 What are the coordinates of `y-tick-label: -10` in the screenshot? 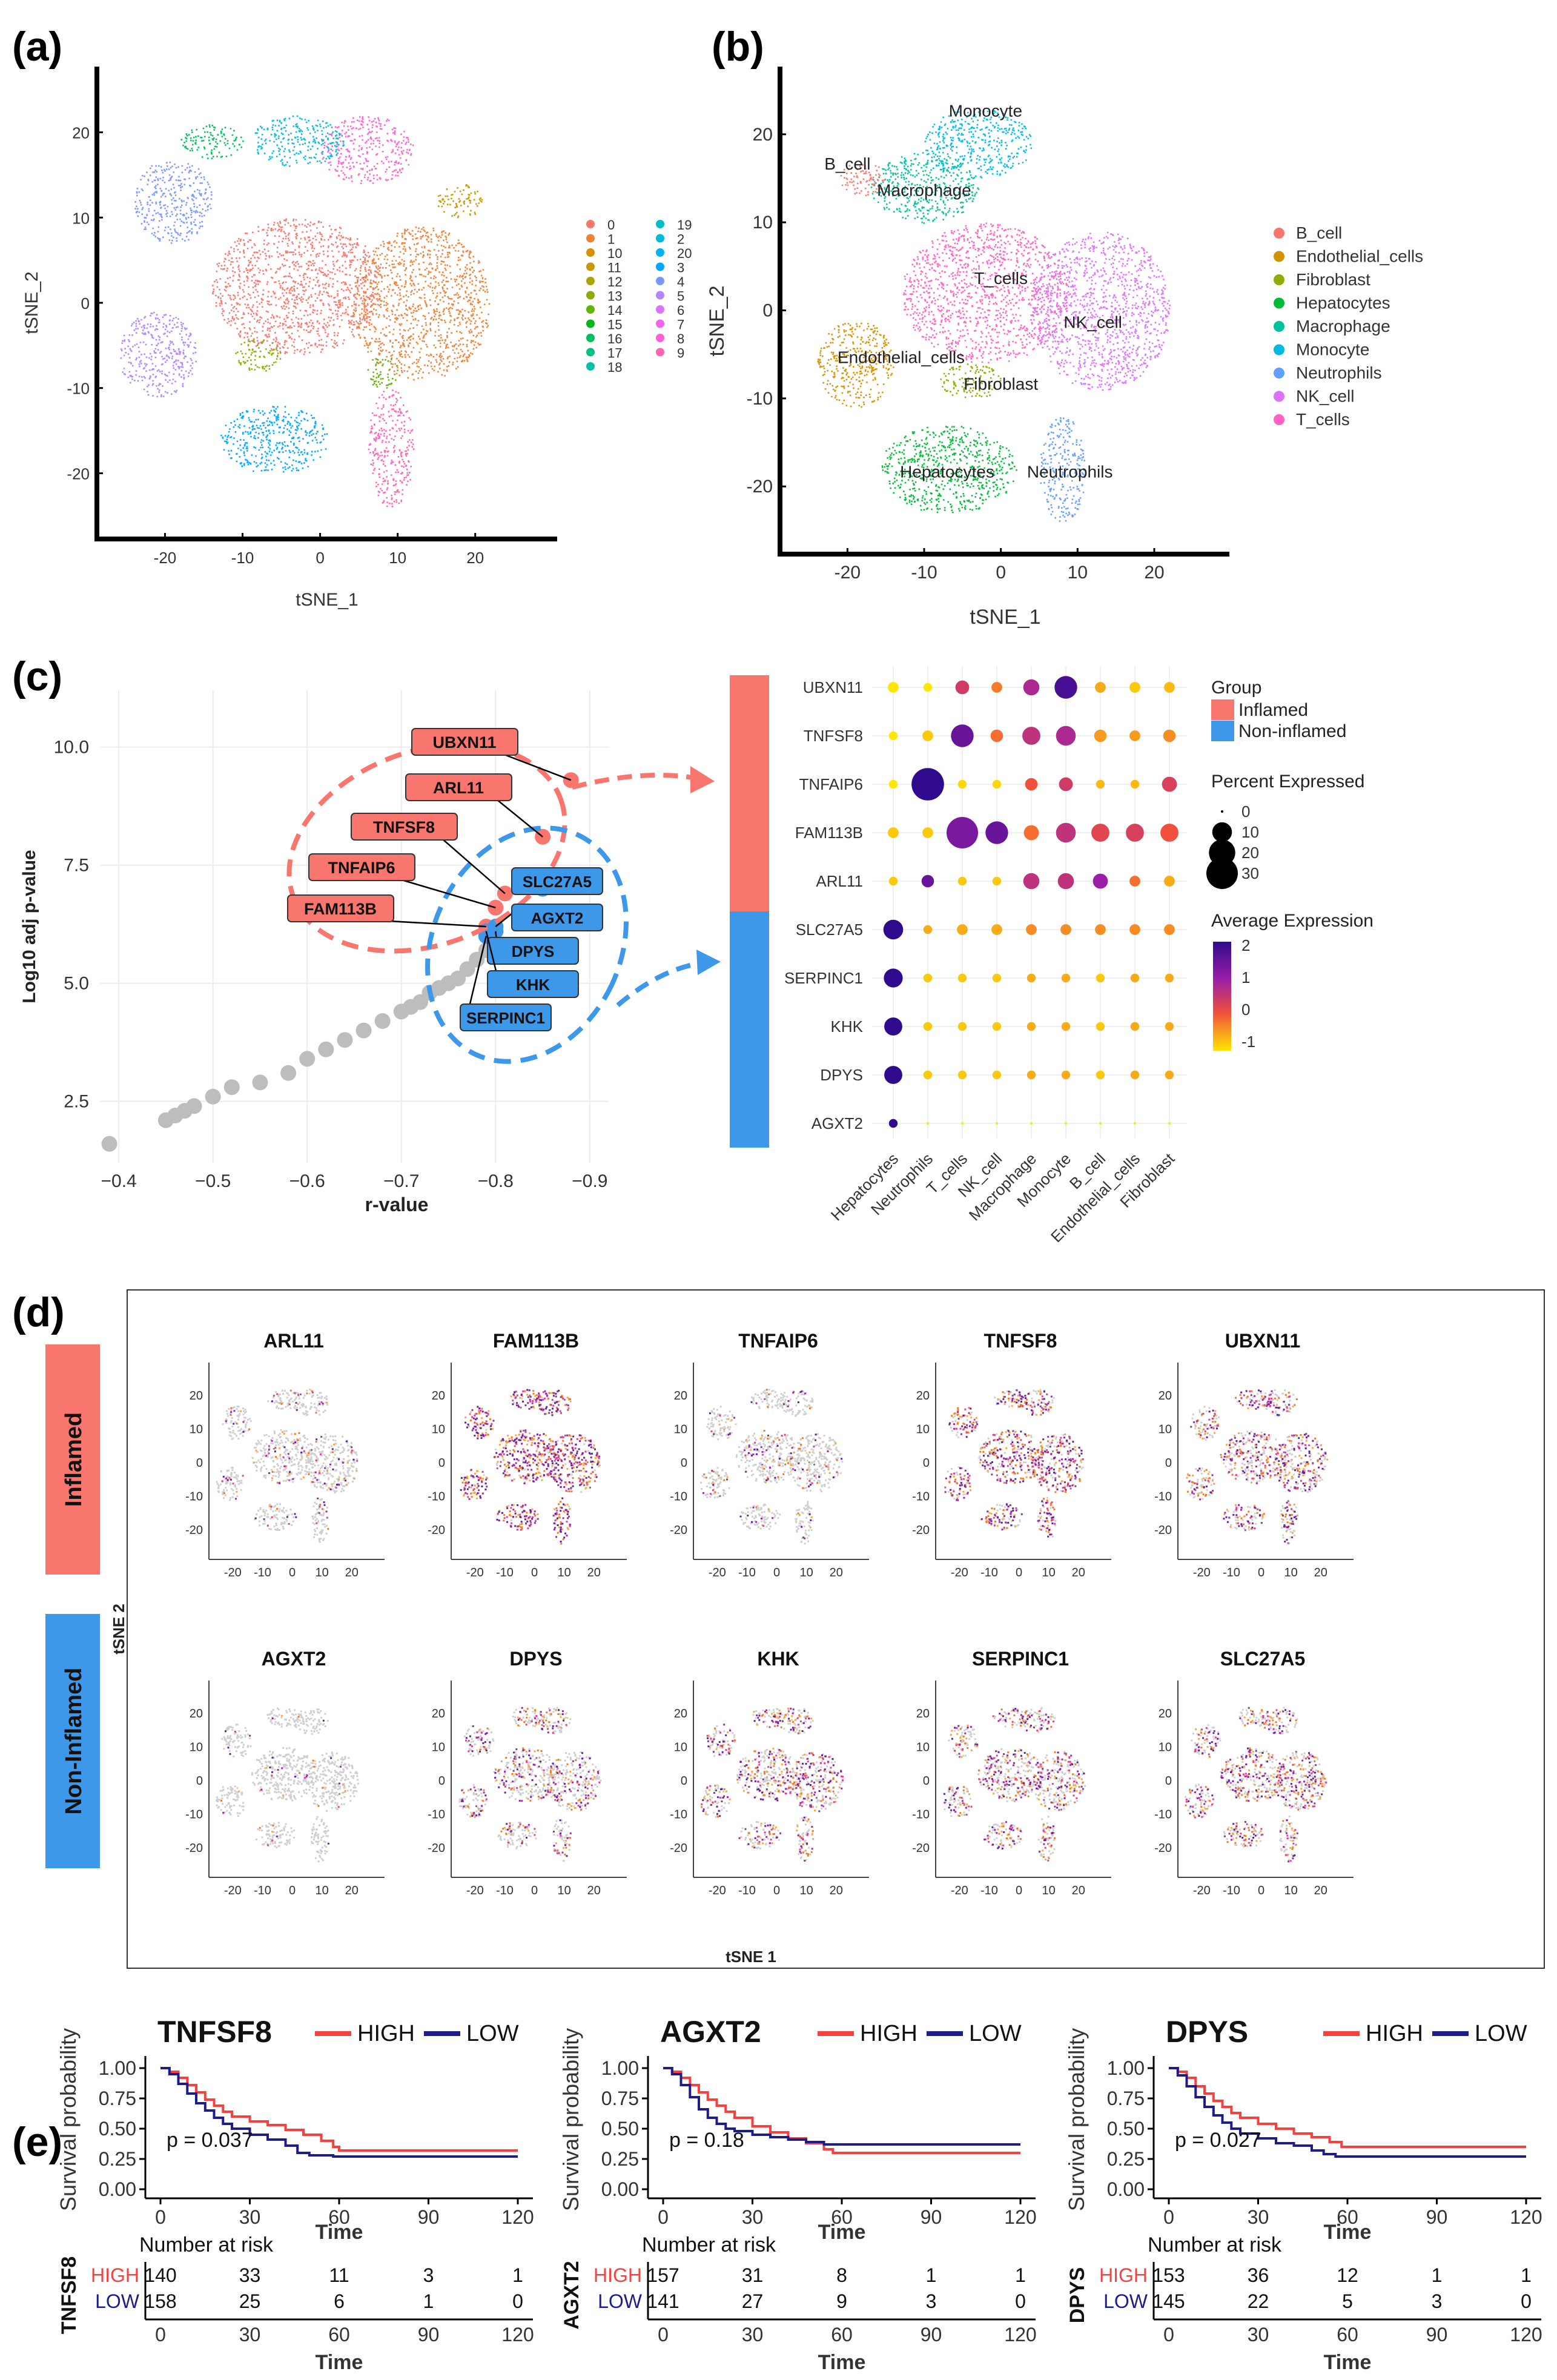 It's located at (78, 389).